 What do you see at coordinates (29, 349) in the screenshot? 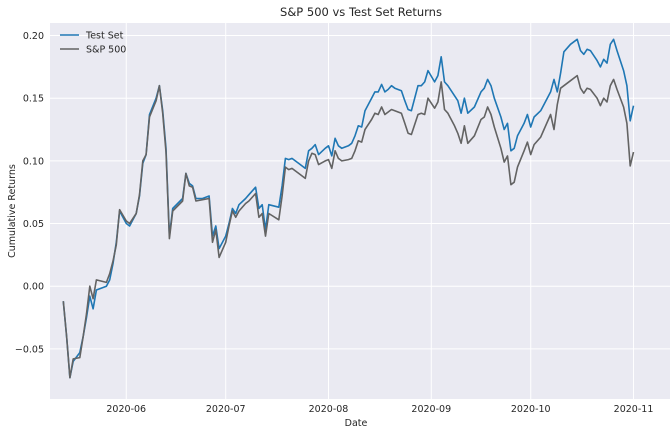
I see `y-tick-label: −0.05` at bounding box center [29, 349].